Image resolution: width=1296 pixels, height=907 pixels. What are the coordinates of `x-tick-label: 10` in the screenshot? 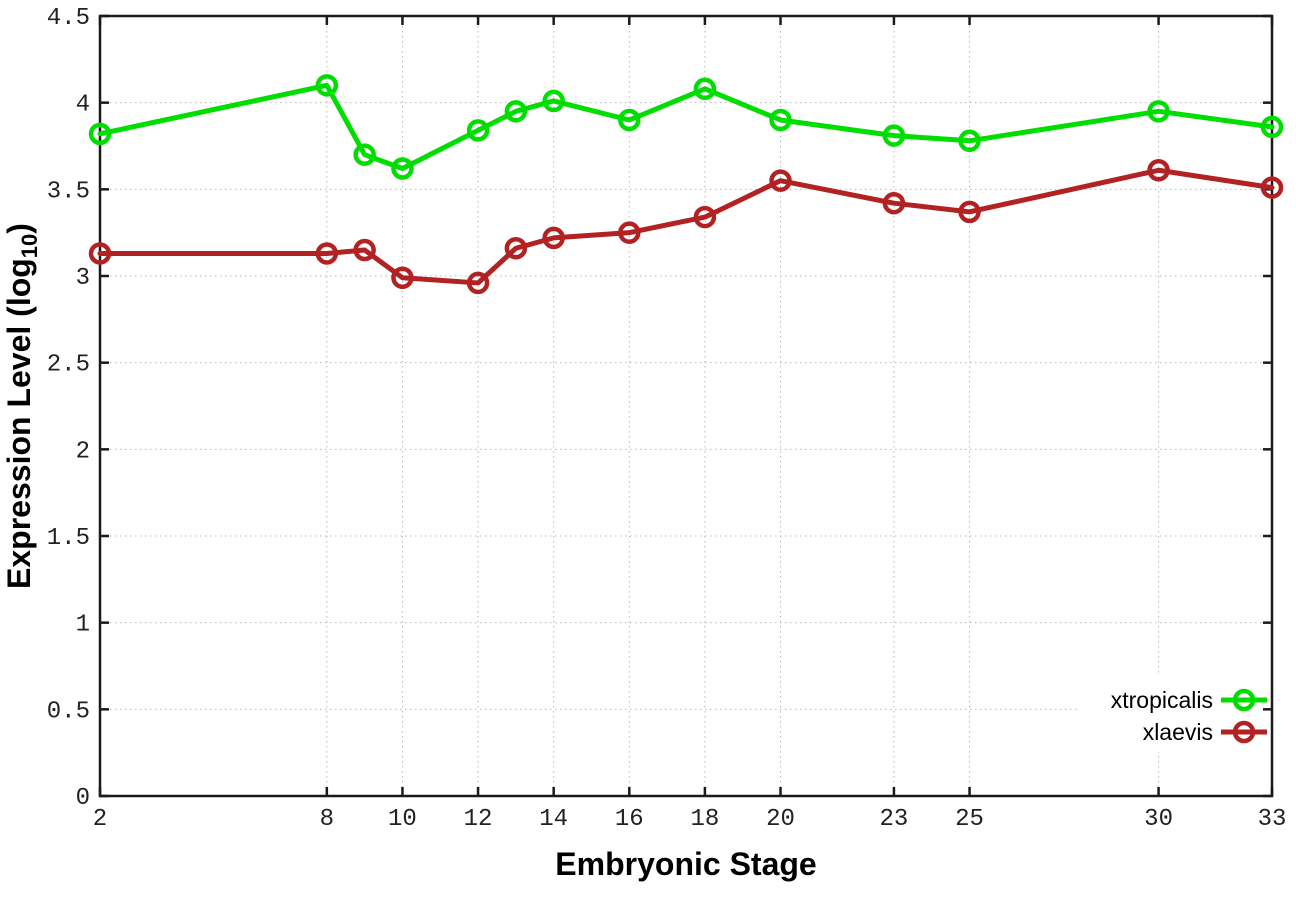 It's located at (402, 819).